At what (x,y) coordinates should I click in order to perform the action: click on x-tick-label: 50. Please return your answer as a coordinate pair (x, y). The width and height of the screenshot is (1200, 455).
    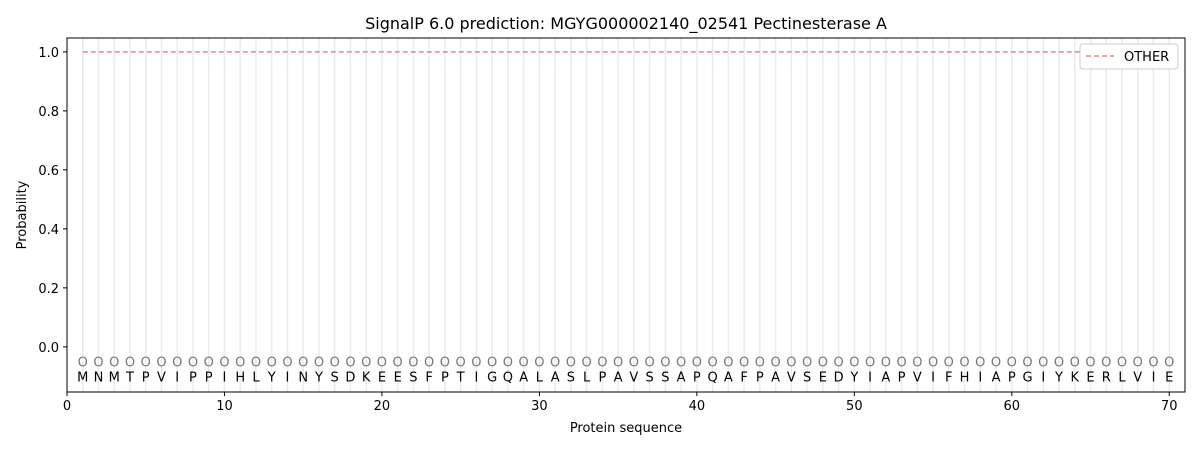
    Looking at the image, I should click on (854, 406).